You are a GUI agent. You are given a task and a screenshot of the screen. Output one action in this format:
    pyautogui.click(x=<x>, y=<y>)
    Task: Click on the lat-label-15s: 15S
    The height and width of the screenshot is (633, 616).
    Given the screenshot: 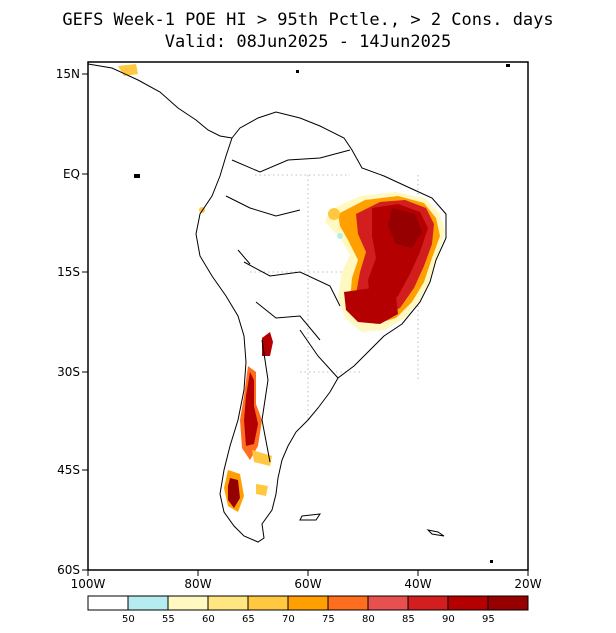 What is the action you would take?
    pyautogui.click(x=68, y=272)
    